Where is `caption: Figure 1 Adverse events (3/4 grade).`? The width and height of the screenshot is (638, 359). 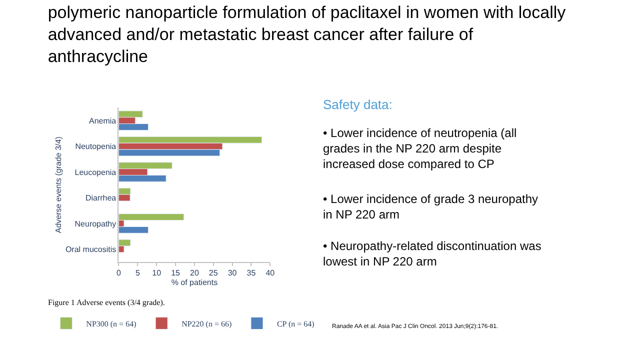
caption: Figure 1 Adverse events (3/4 grade). is located at coordinates (106, 302).